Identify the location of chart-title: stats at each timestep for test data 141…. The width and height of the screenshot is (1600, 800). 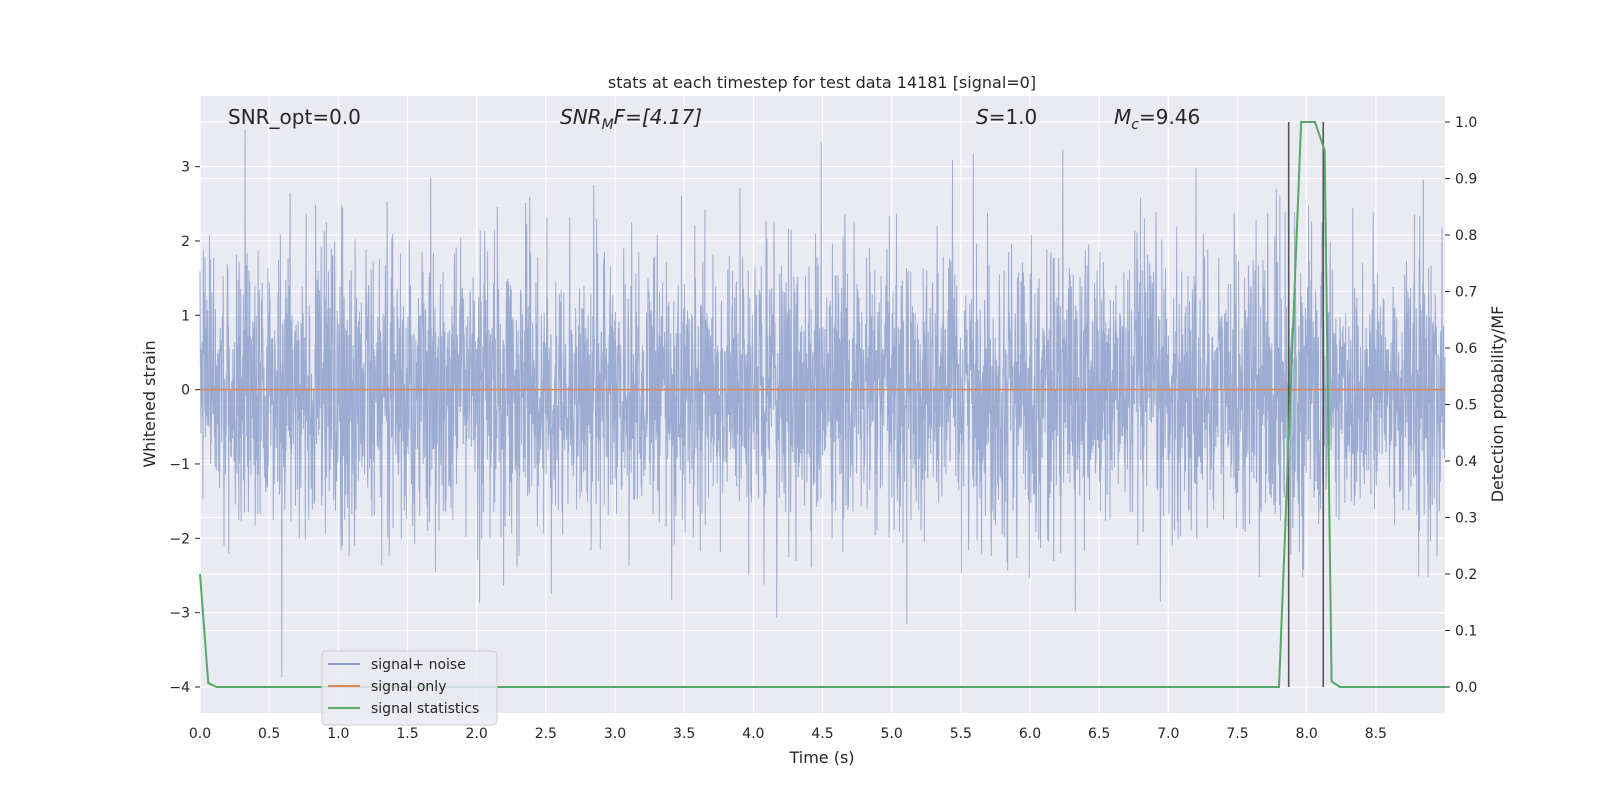
(822, 82).